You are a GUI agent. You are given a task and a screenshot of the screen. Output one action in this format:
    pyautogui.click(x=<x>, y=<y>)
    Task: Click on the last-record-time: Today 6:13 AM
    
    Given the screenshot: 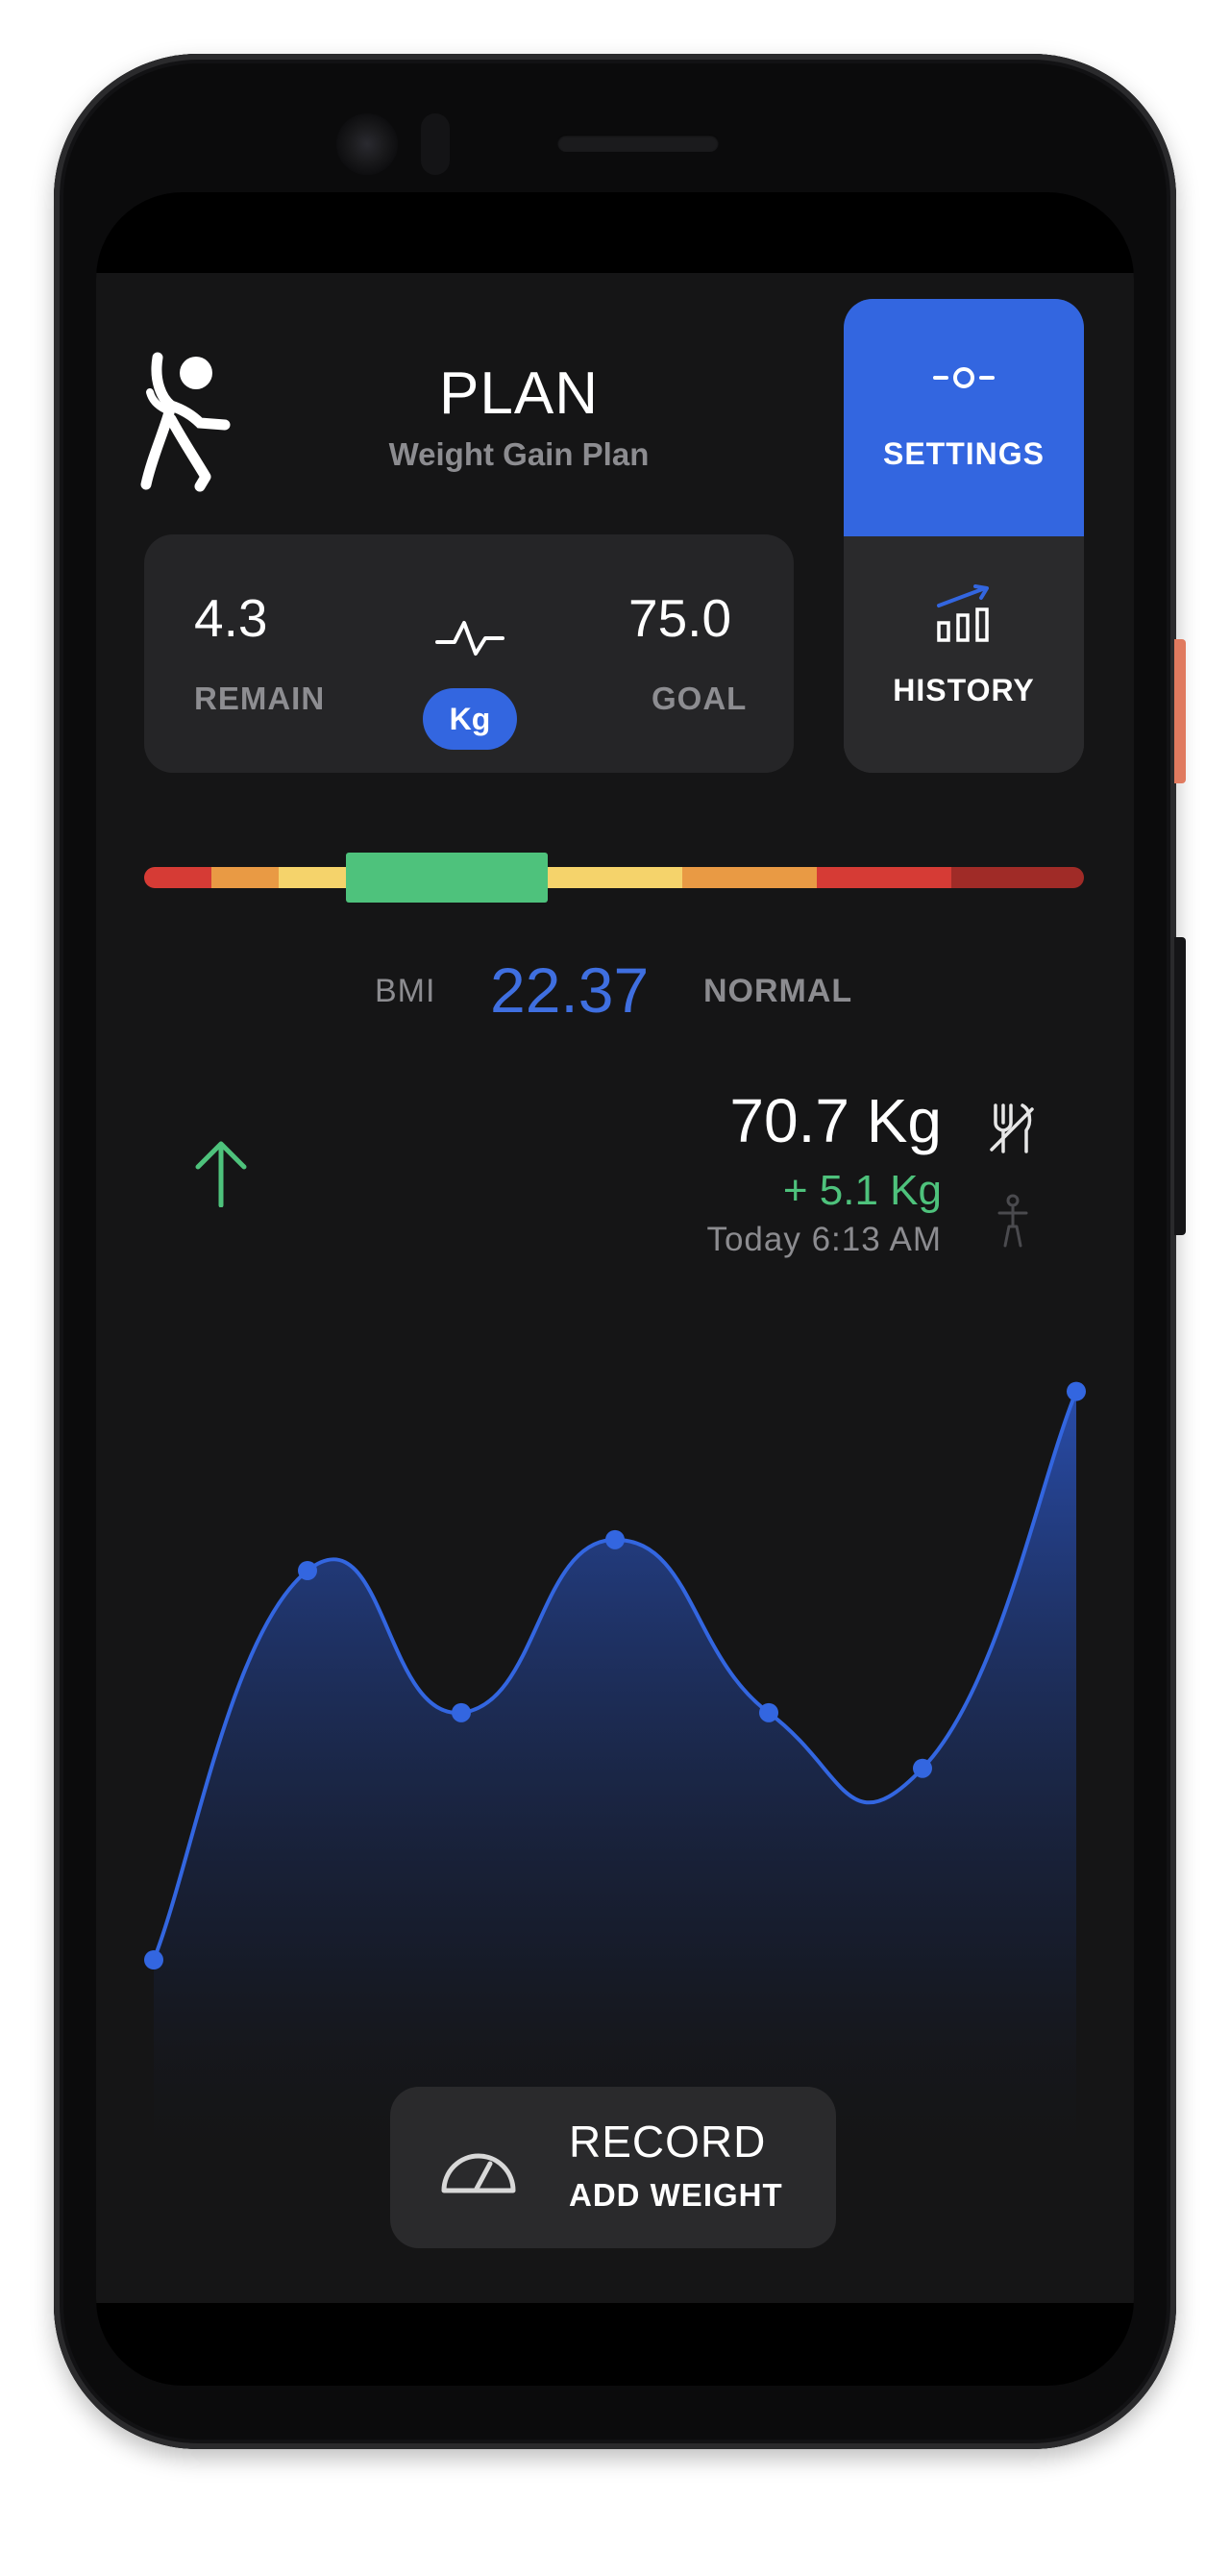 What is the action you would take?
    pyautogui.click(x=824, y=1240)
    